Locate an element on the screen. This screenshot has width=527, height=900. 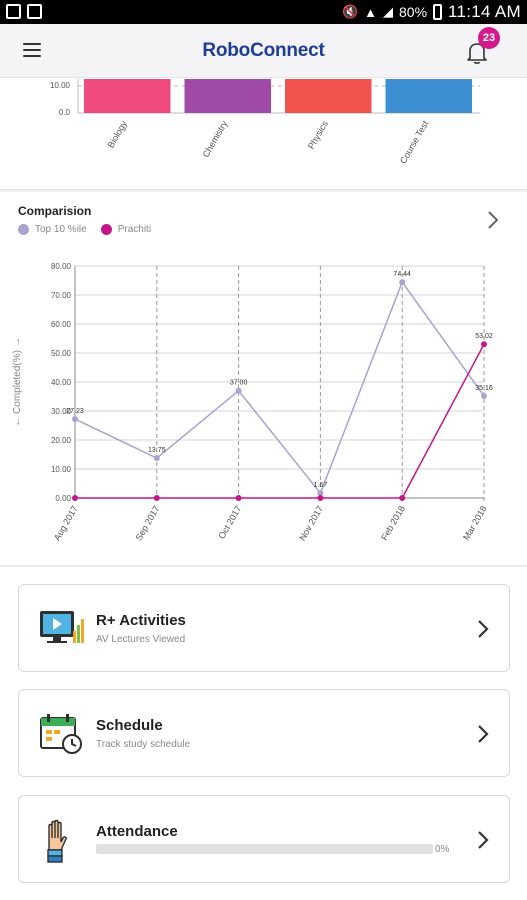
signal-icon: ◢ is located at coordinates (388, 11).